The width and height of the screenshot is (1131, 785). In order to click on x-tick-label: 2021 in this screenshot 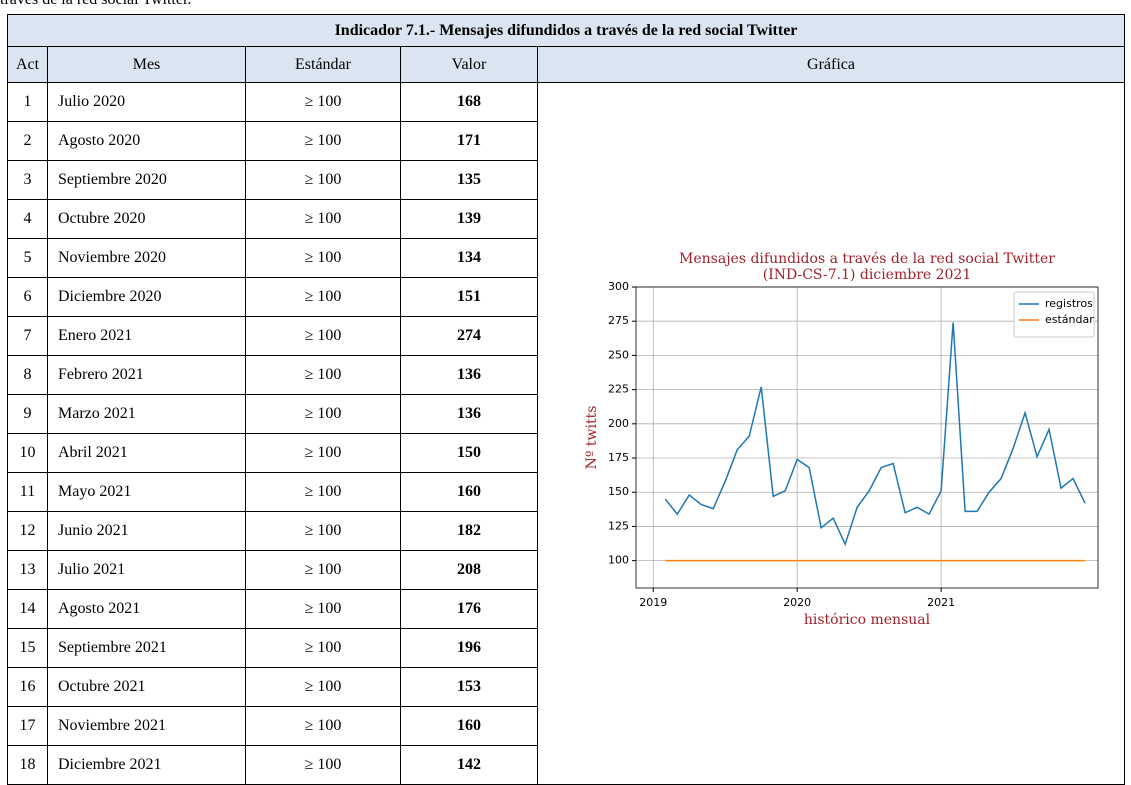, I will do `click(941, 602)`.